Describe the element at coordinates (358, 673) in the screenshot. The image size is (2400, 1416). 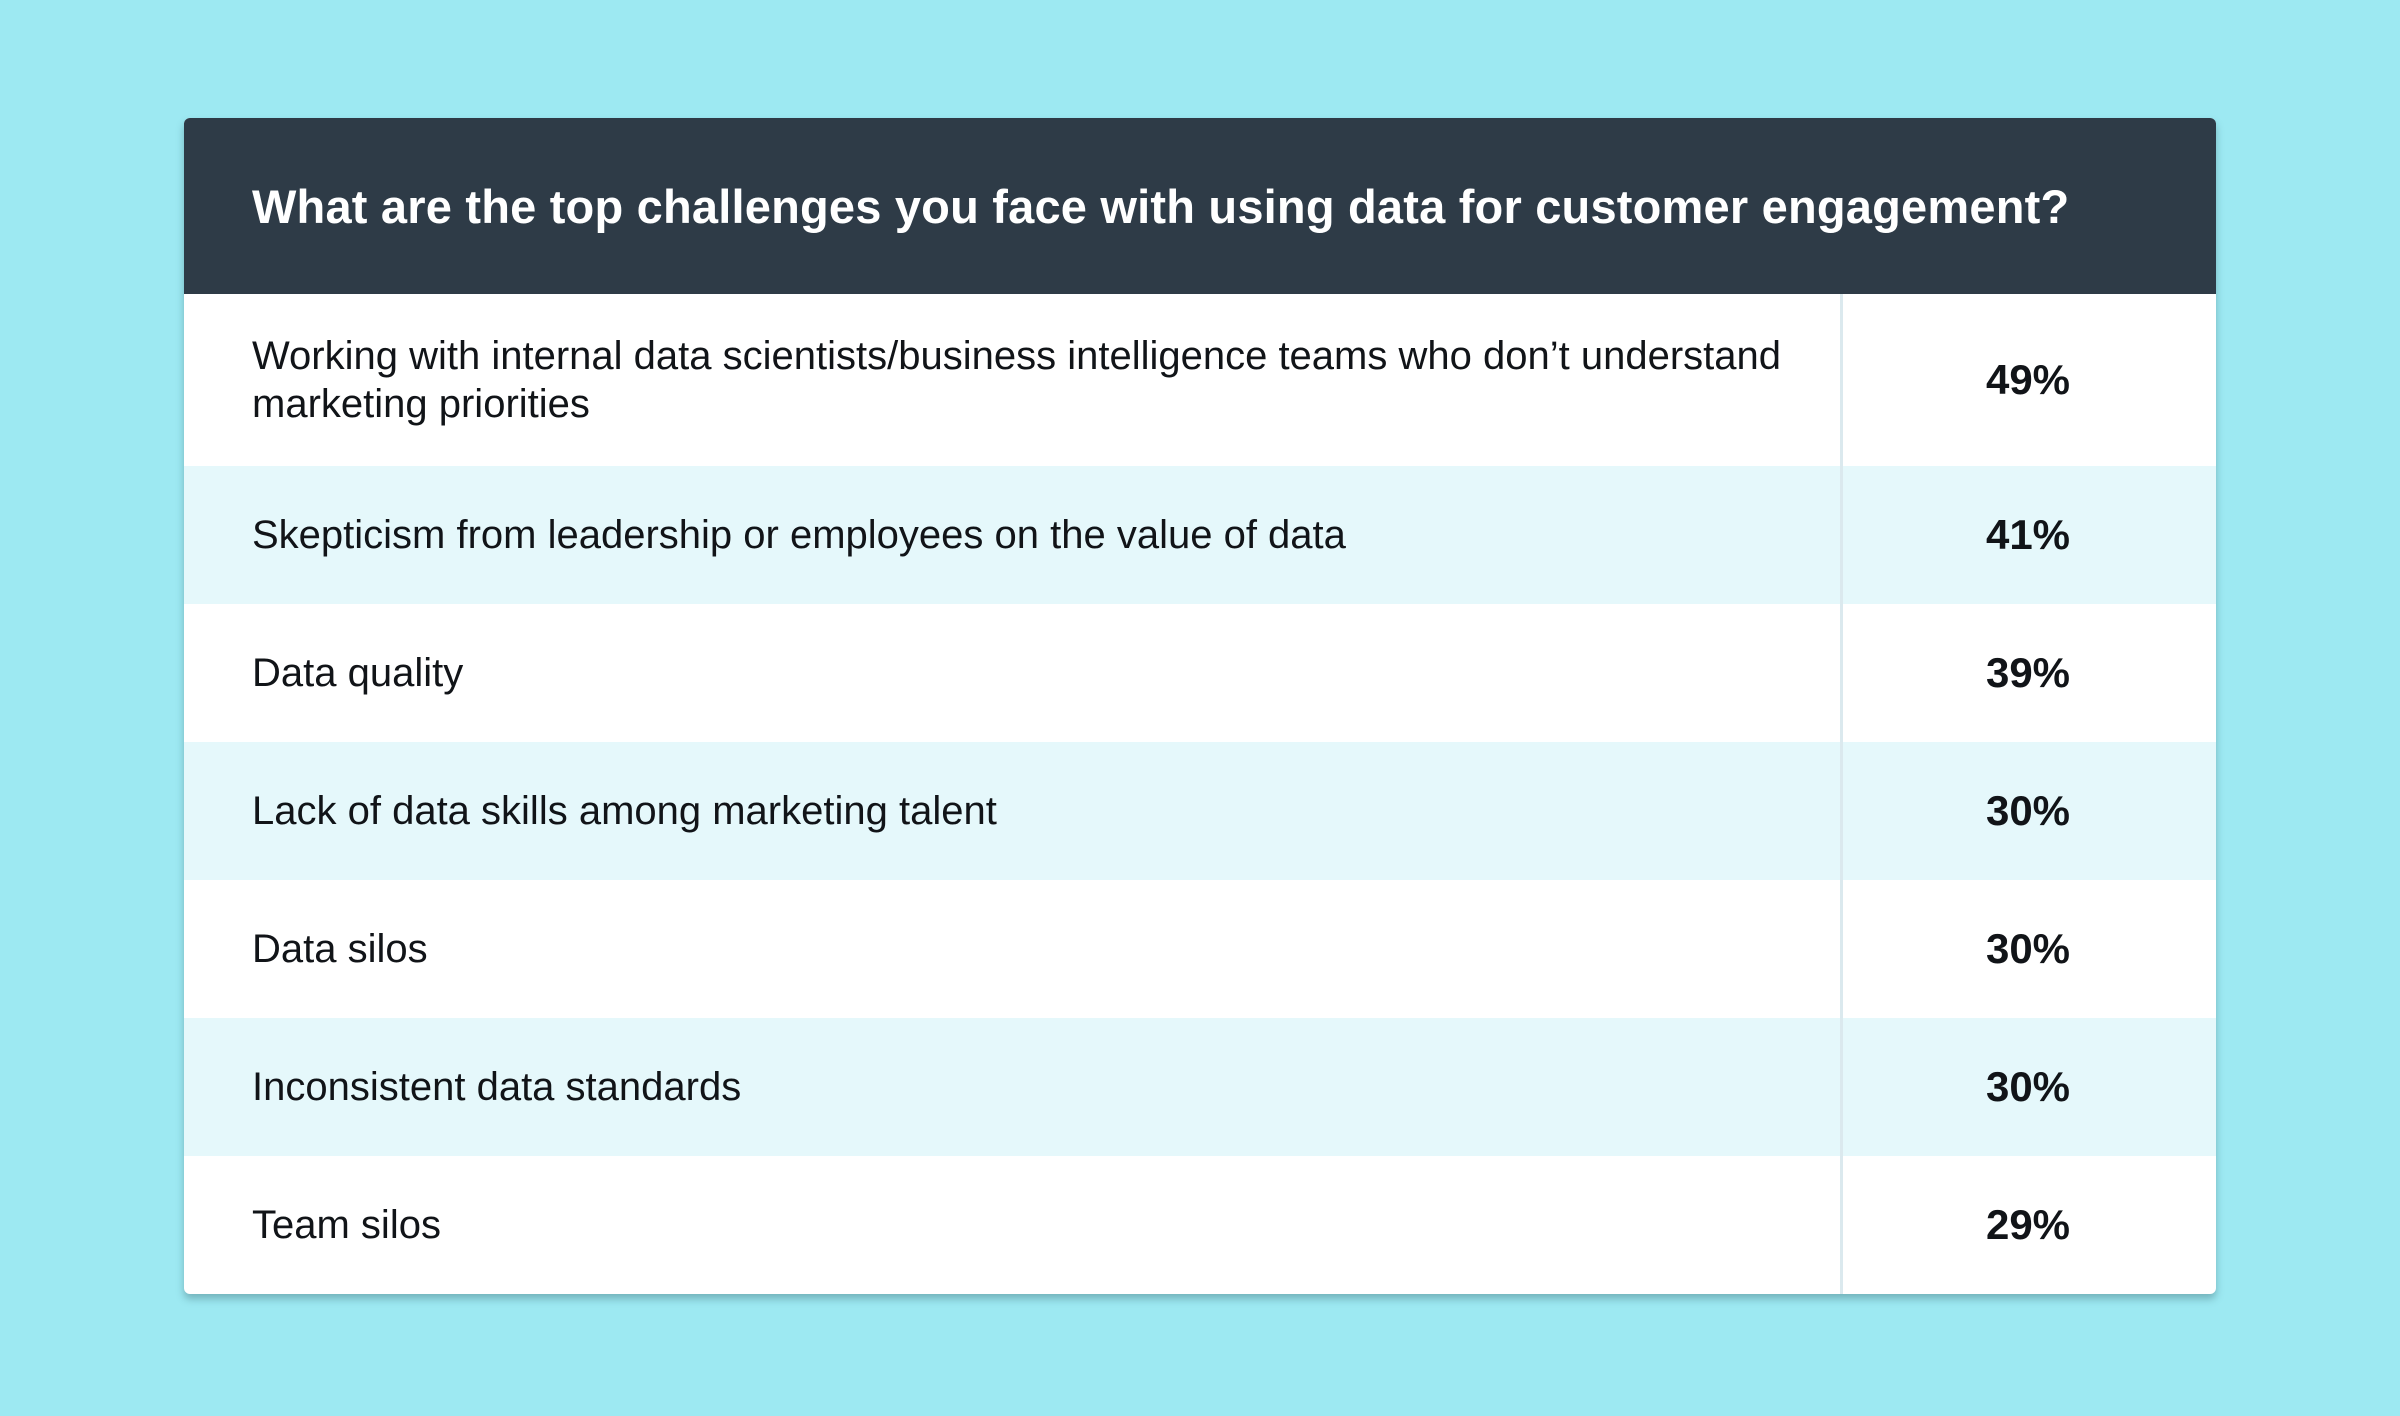
I see `row-label: Data quality` at that location.